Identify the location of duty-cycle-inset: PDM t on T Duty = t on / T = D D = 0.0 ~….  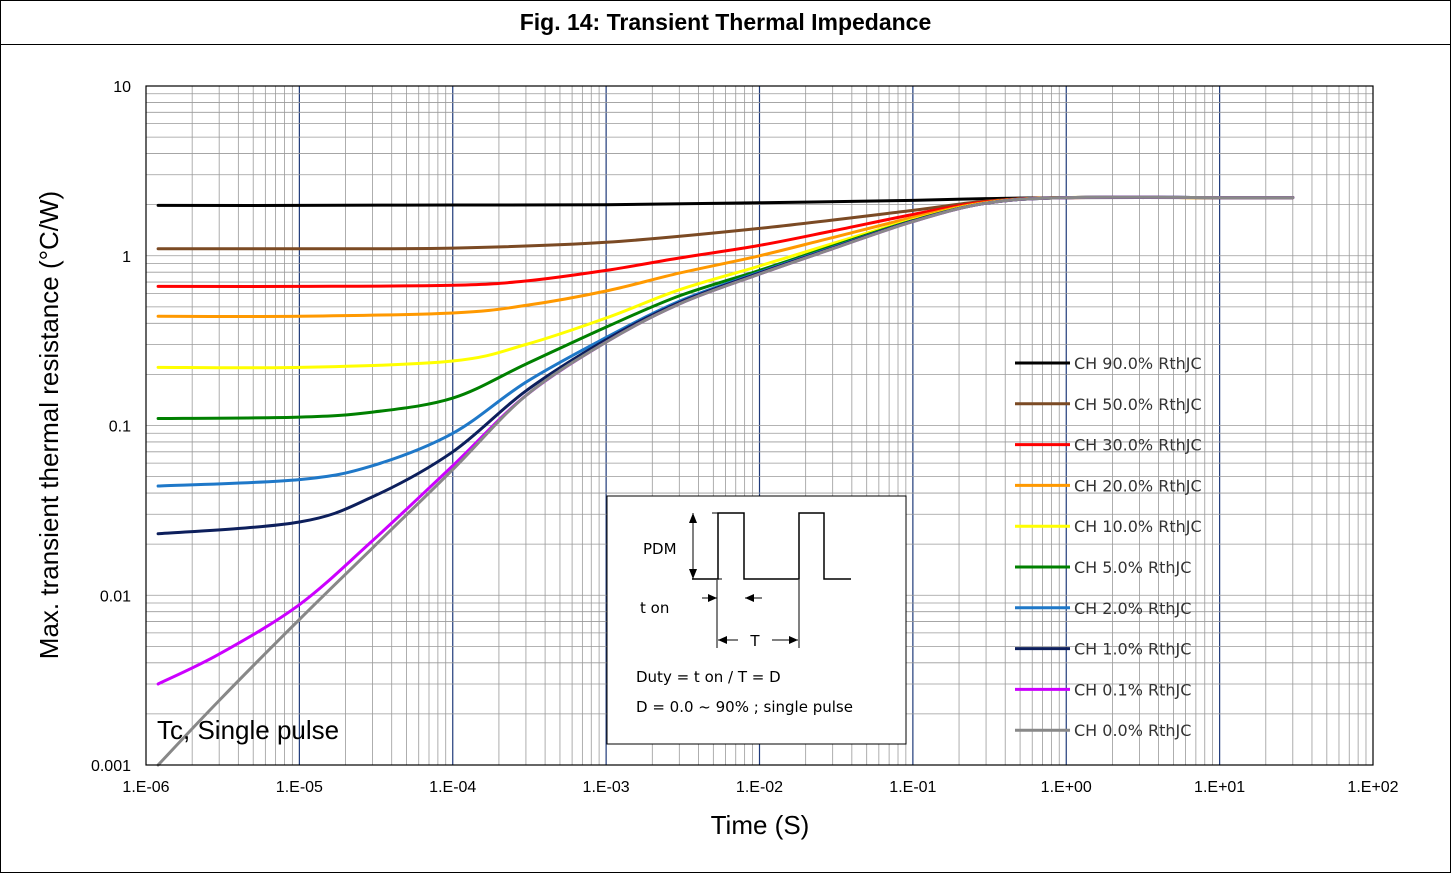
(756, 620).